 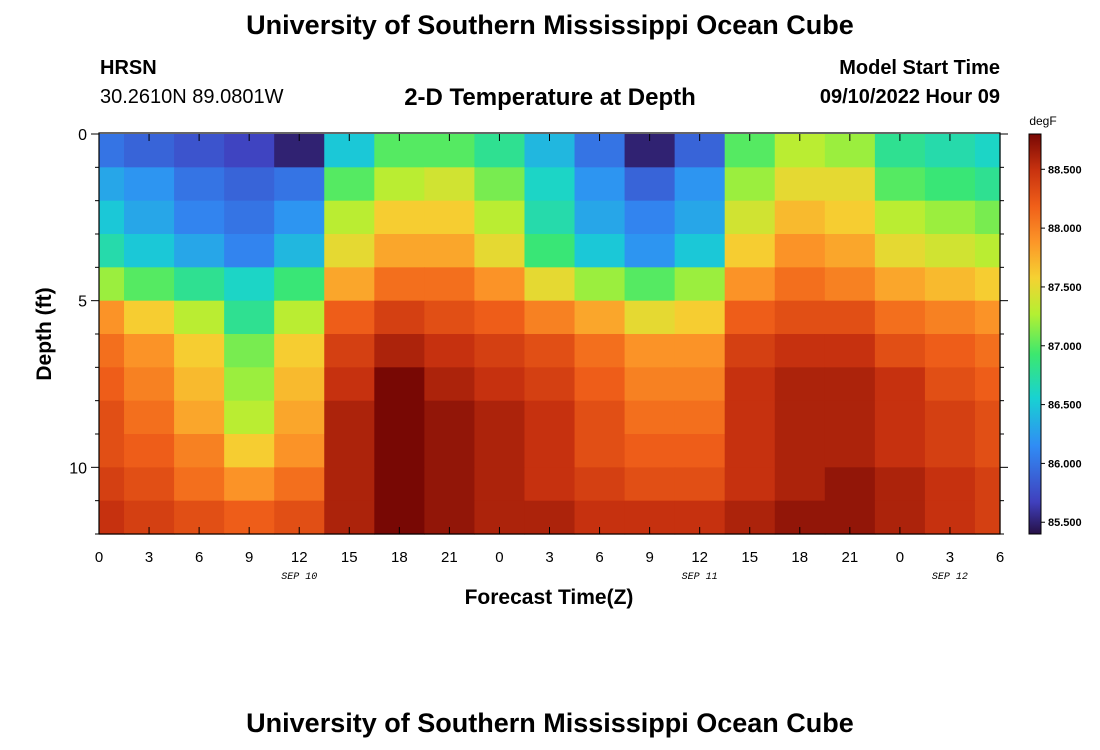 What do you see at coordinates (82, 302) in the screenshot?
I see `y-tick-label: 5` at bounding box center [82, 302].